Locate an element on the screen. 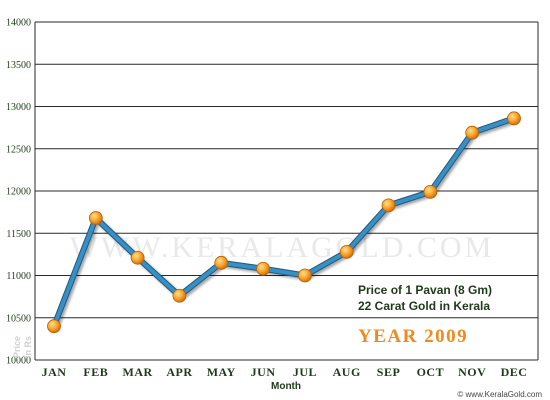 The image size is (550, 400). annotation-line-2: 22 Carat Gold in Kerala is located at coordinates (424, 306).